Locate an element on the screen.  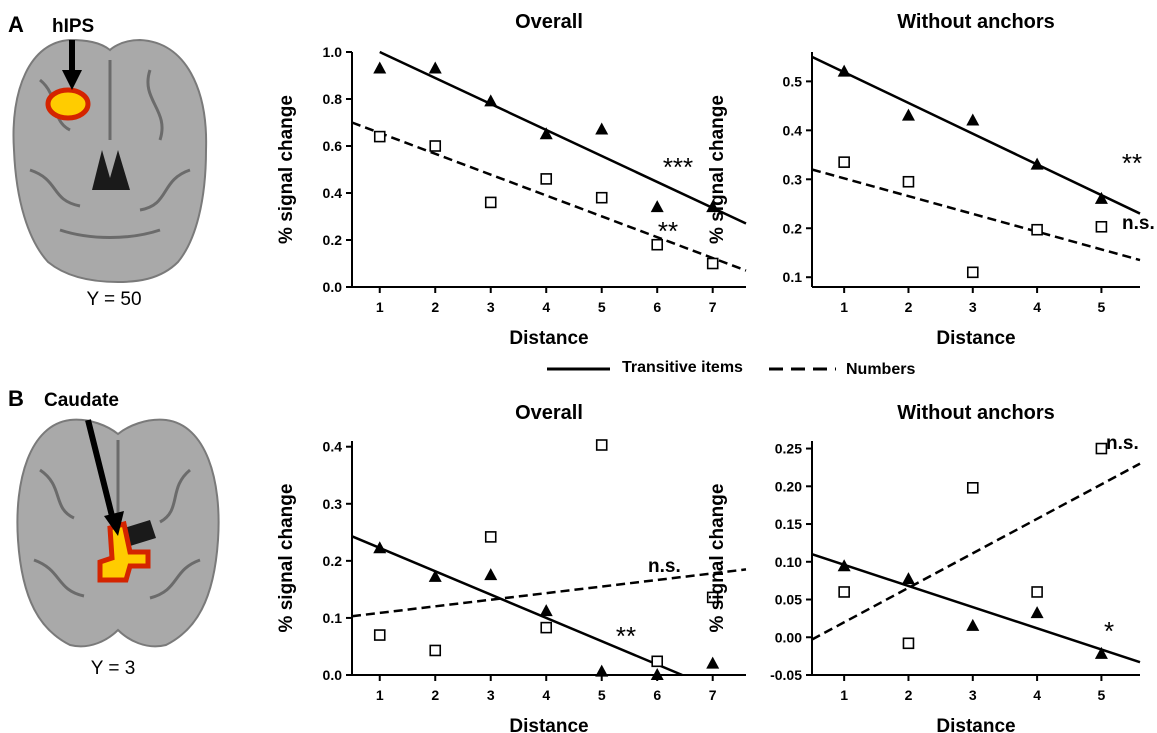
y-tick-label: 0.3 is located at coordinates (333, 504).